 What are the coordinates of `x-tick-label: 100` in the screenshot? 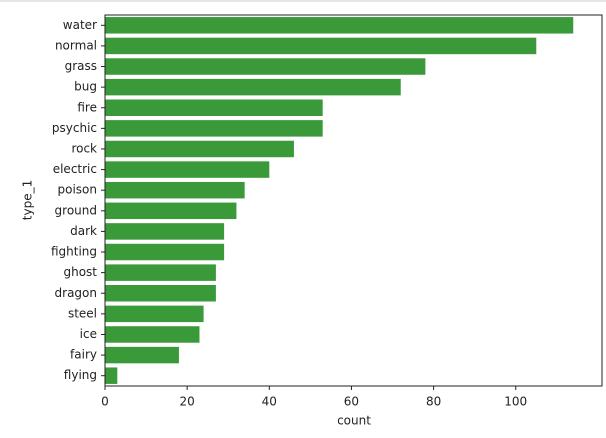 It's located at (515, 402).